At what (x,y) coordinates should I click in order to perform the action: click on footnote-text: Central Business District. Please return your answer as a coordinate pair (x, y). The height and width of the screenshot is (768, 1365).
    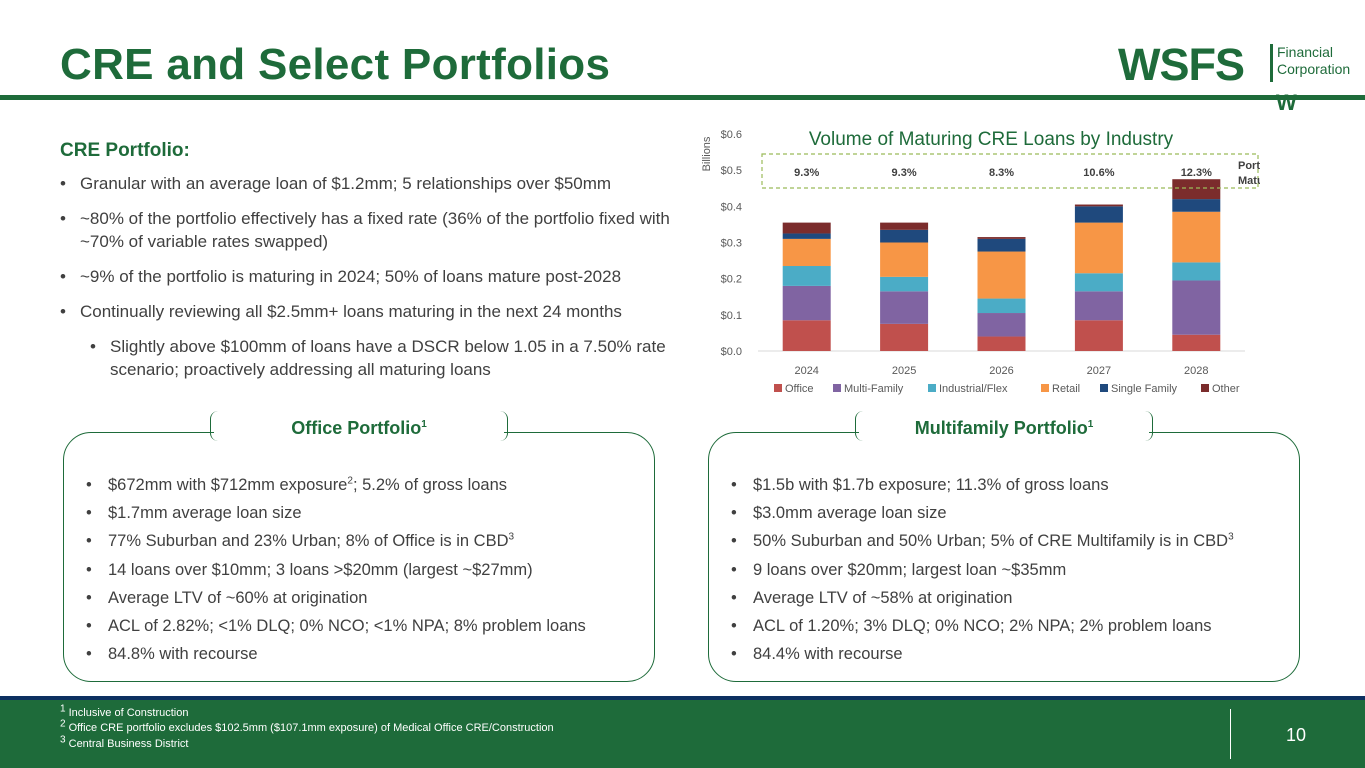
    Looking at the image, I should click on (128, 744).